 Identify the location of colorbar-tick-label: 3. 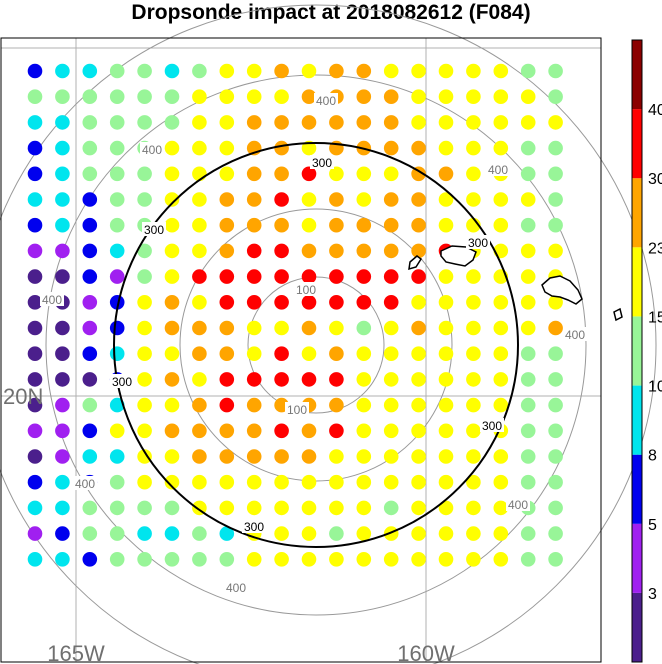
(652, 594).